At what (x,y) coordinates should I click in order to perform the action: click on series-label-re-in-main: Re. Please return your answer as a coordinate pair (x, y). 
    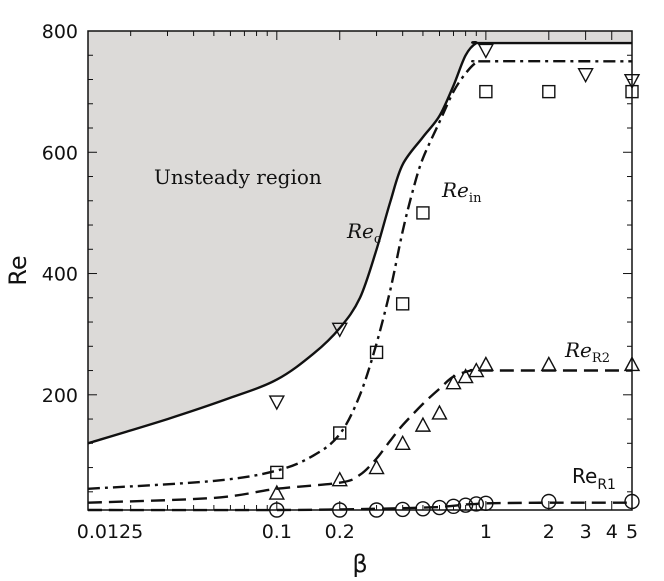
    Looking at the image, I should click on (455, 190).